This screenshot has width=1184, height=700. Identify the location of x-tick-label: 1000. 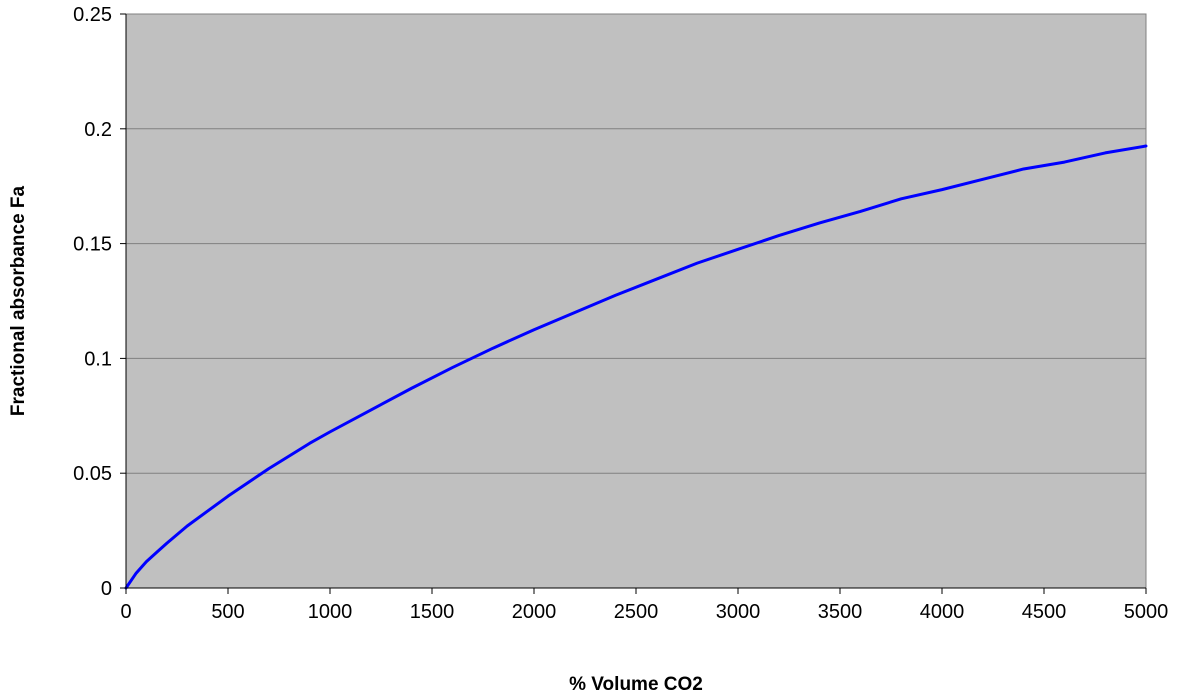
(330, 612).